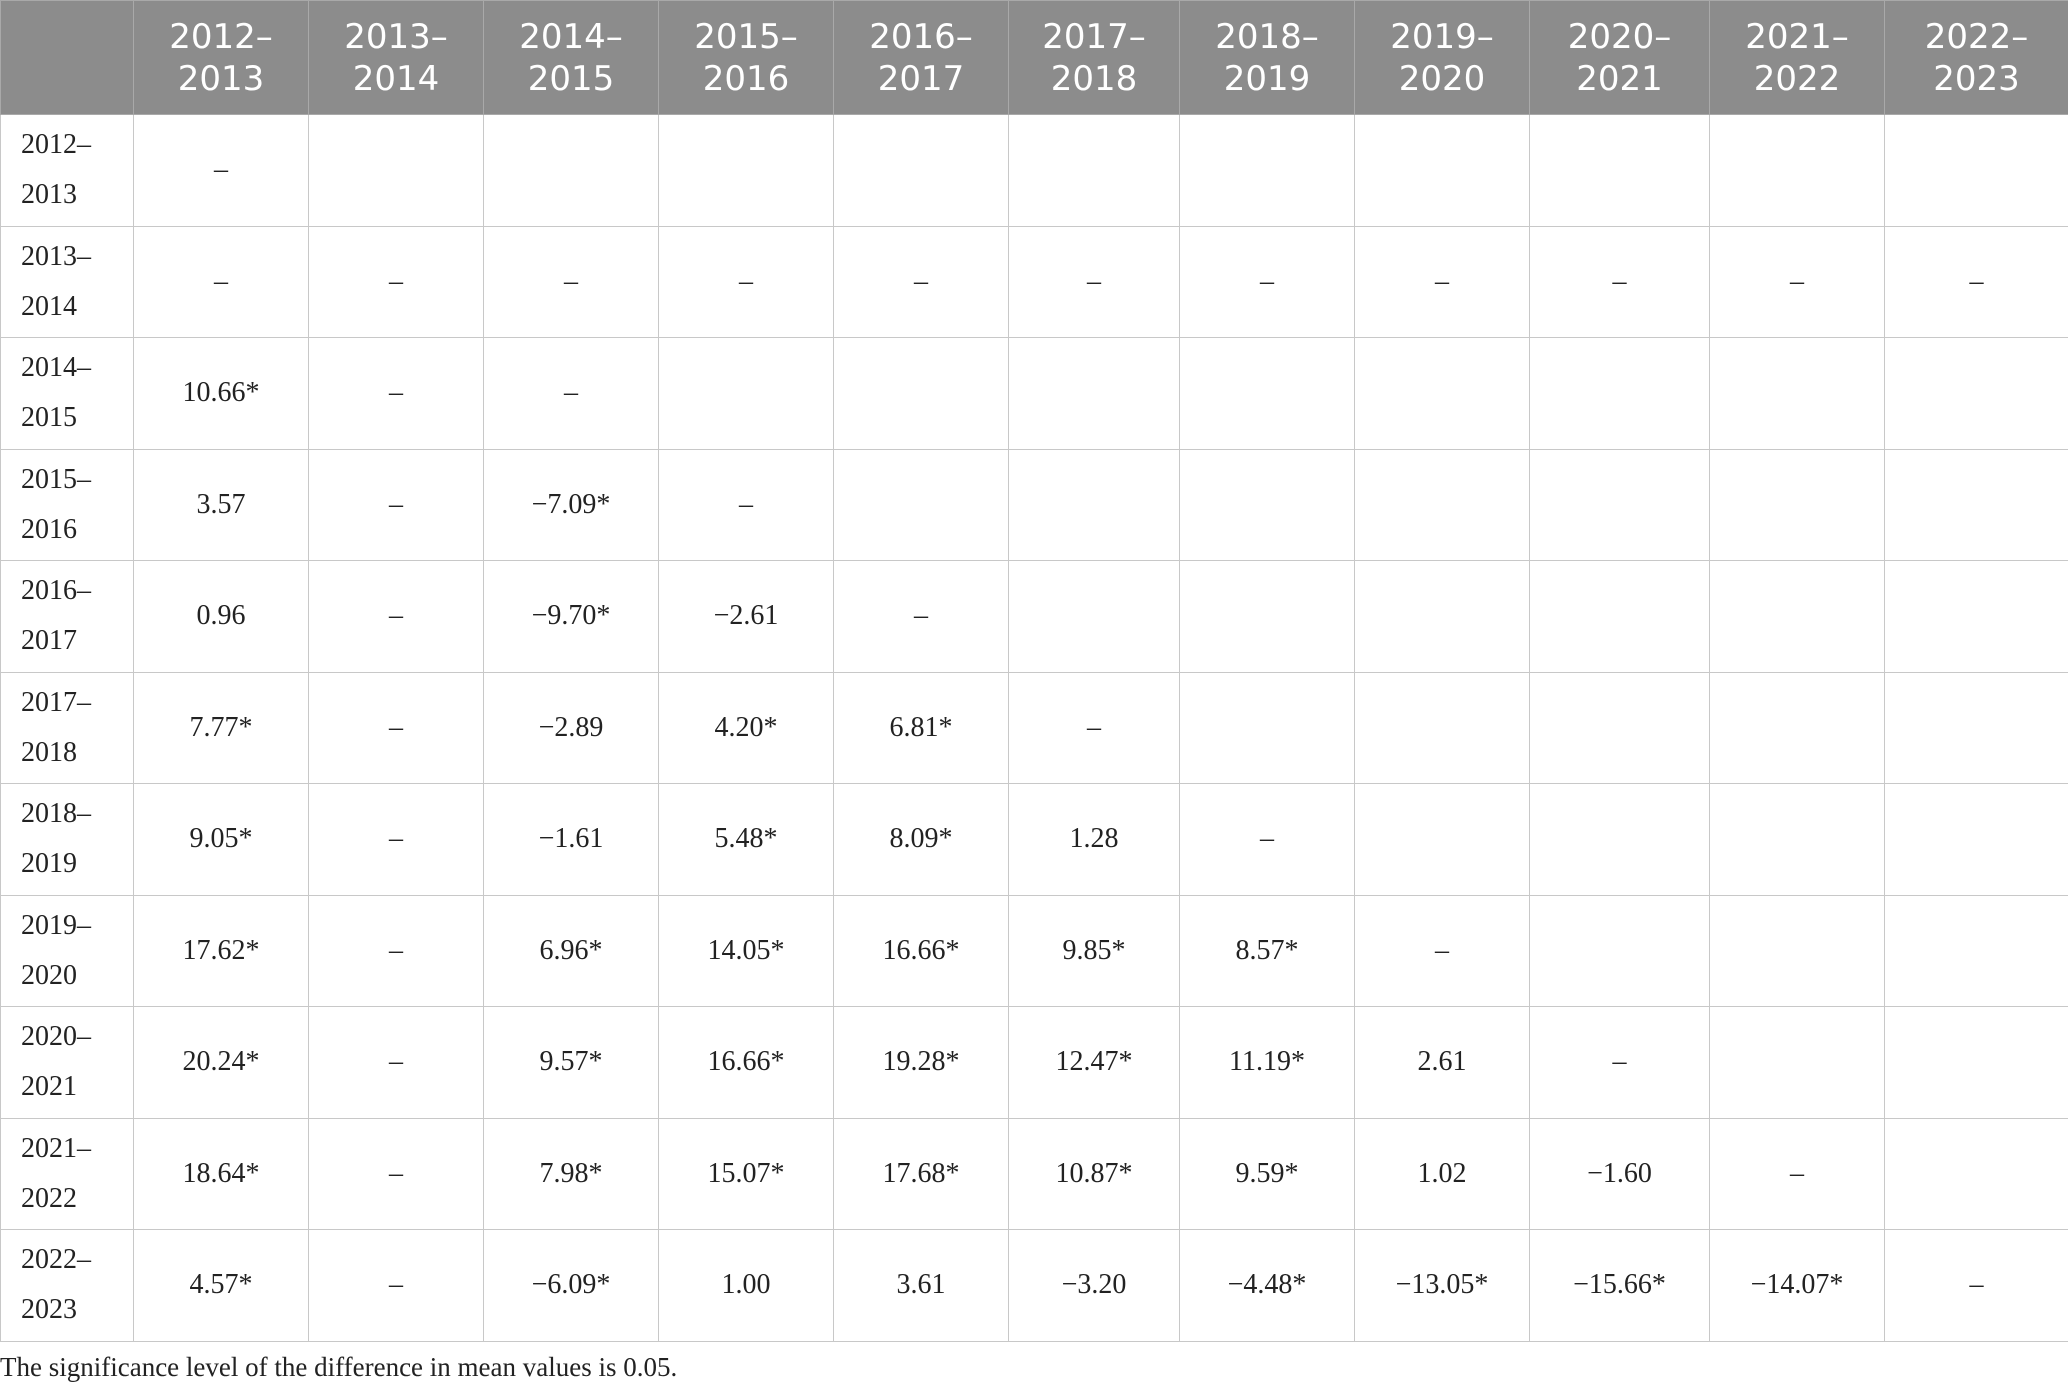  Describe the element at coordinates (49, 641) in the screenshot. I see `row-header-line: 2017` at that location.